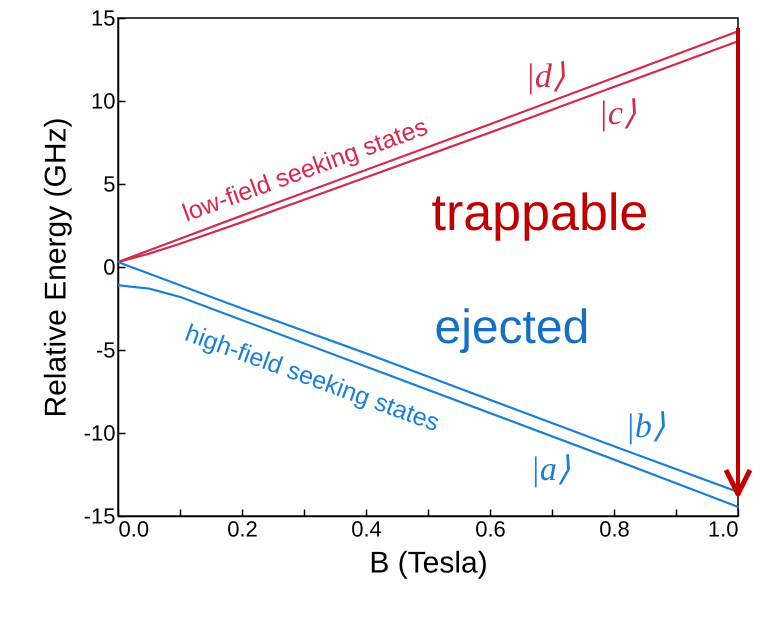 This screenshot has height=617, width=776. Describe the element at coordinates (545, 76) in the screenshot. I see `series-label: |d⟩` at that location.